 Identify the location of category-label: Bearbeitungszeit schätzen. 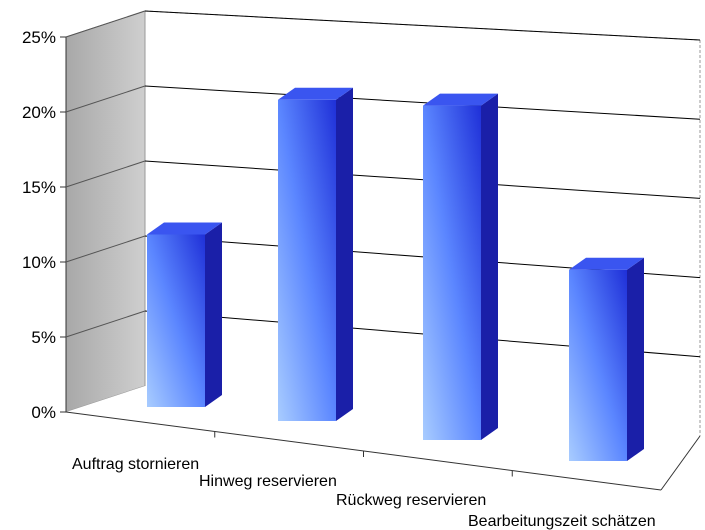
(562, 521).